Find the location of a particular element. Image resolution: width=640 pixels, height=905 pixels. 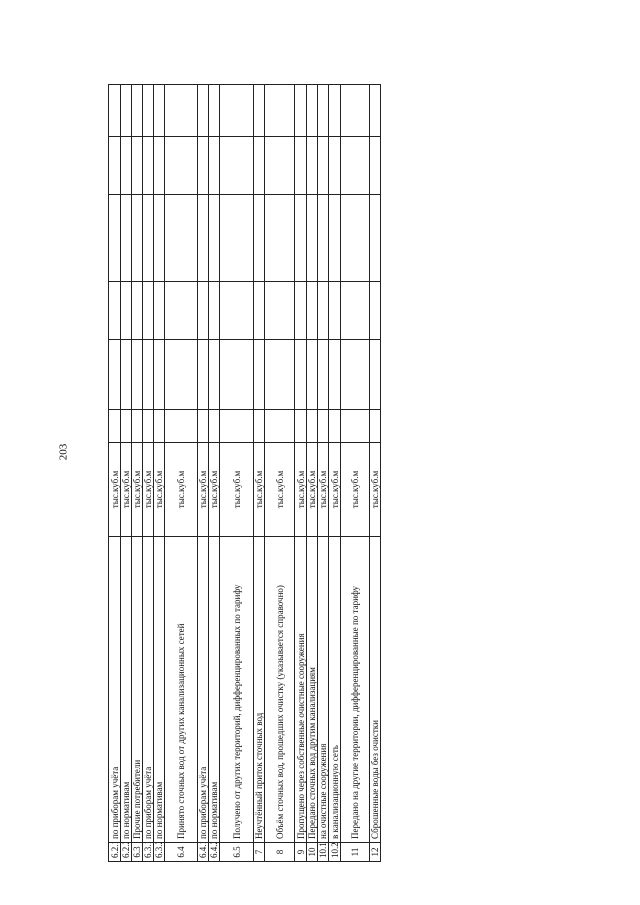

table-row: 6.3.1 по приборам учёта тыс.куб.м is located at coordinates (148, 473).